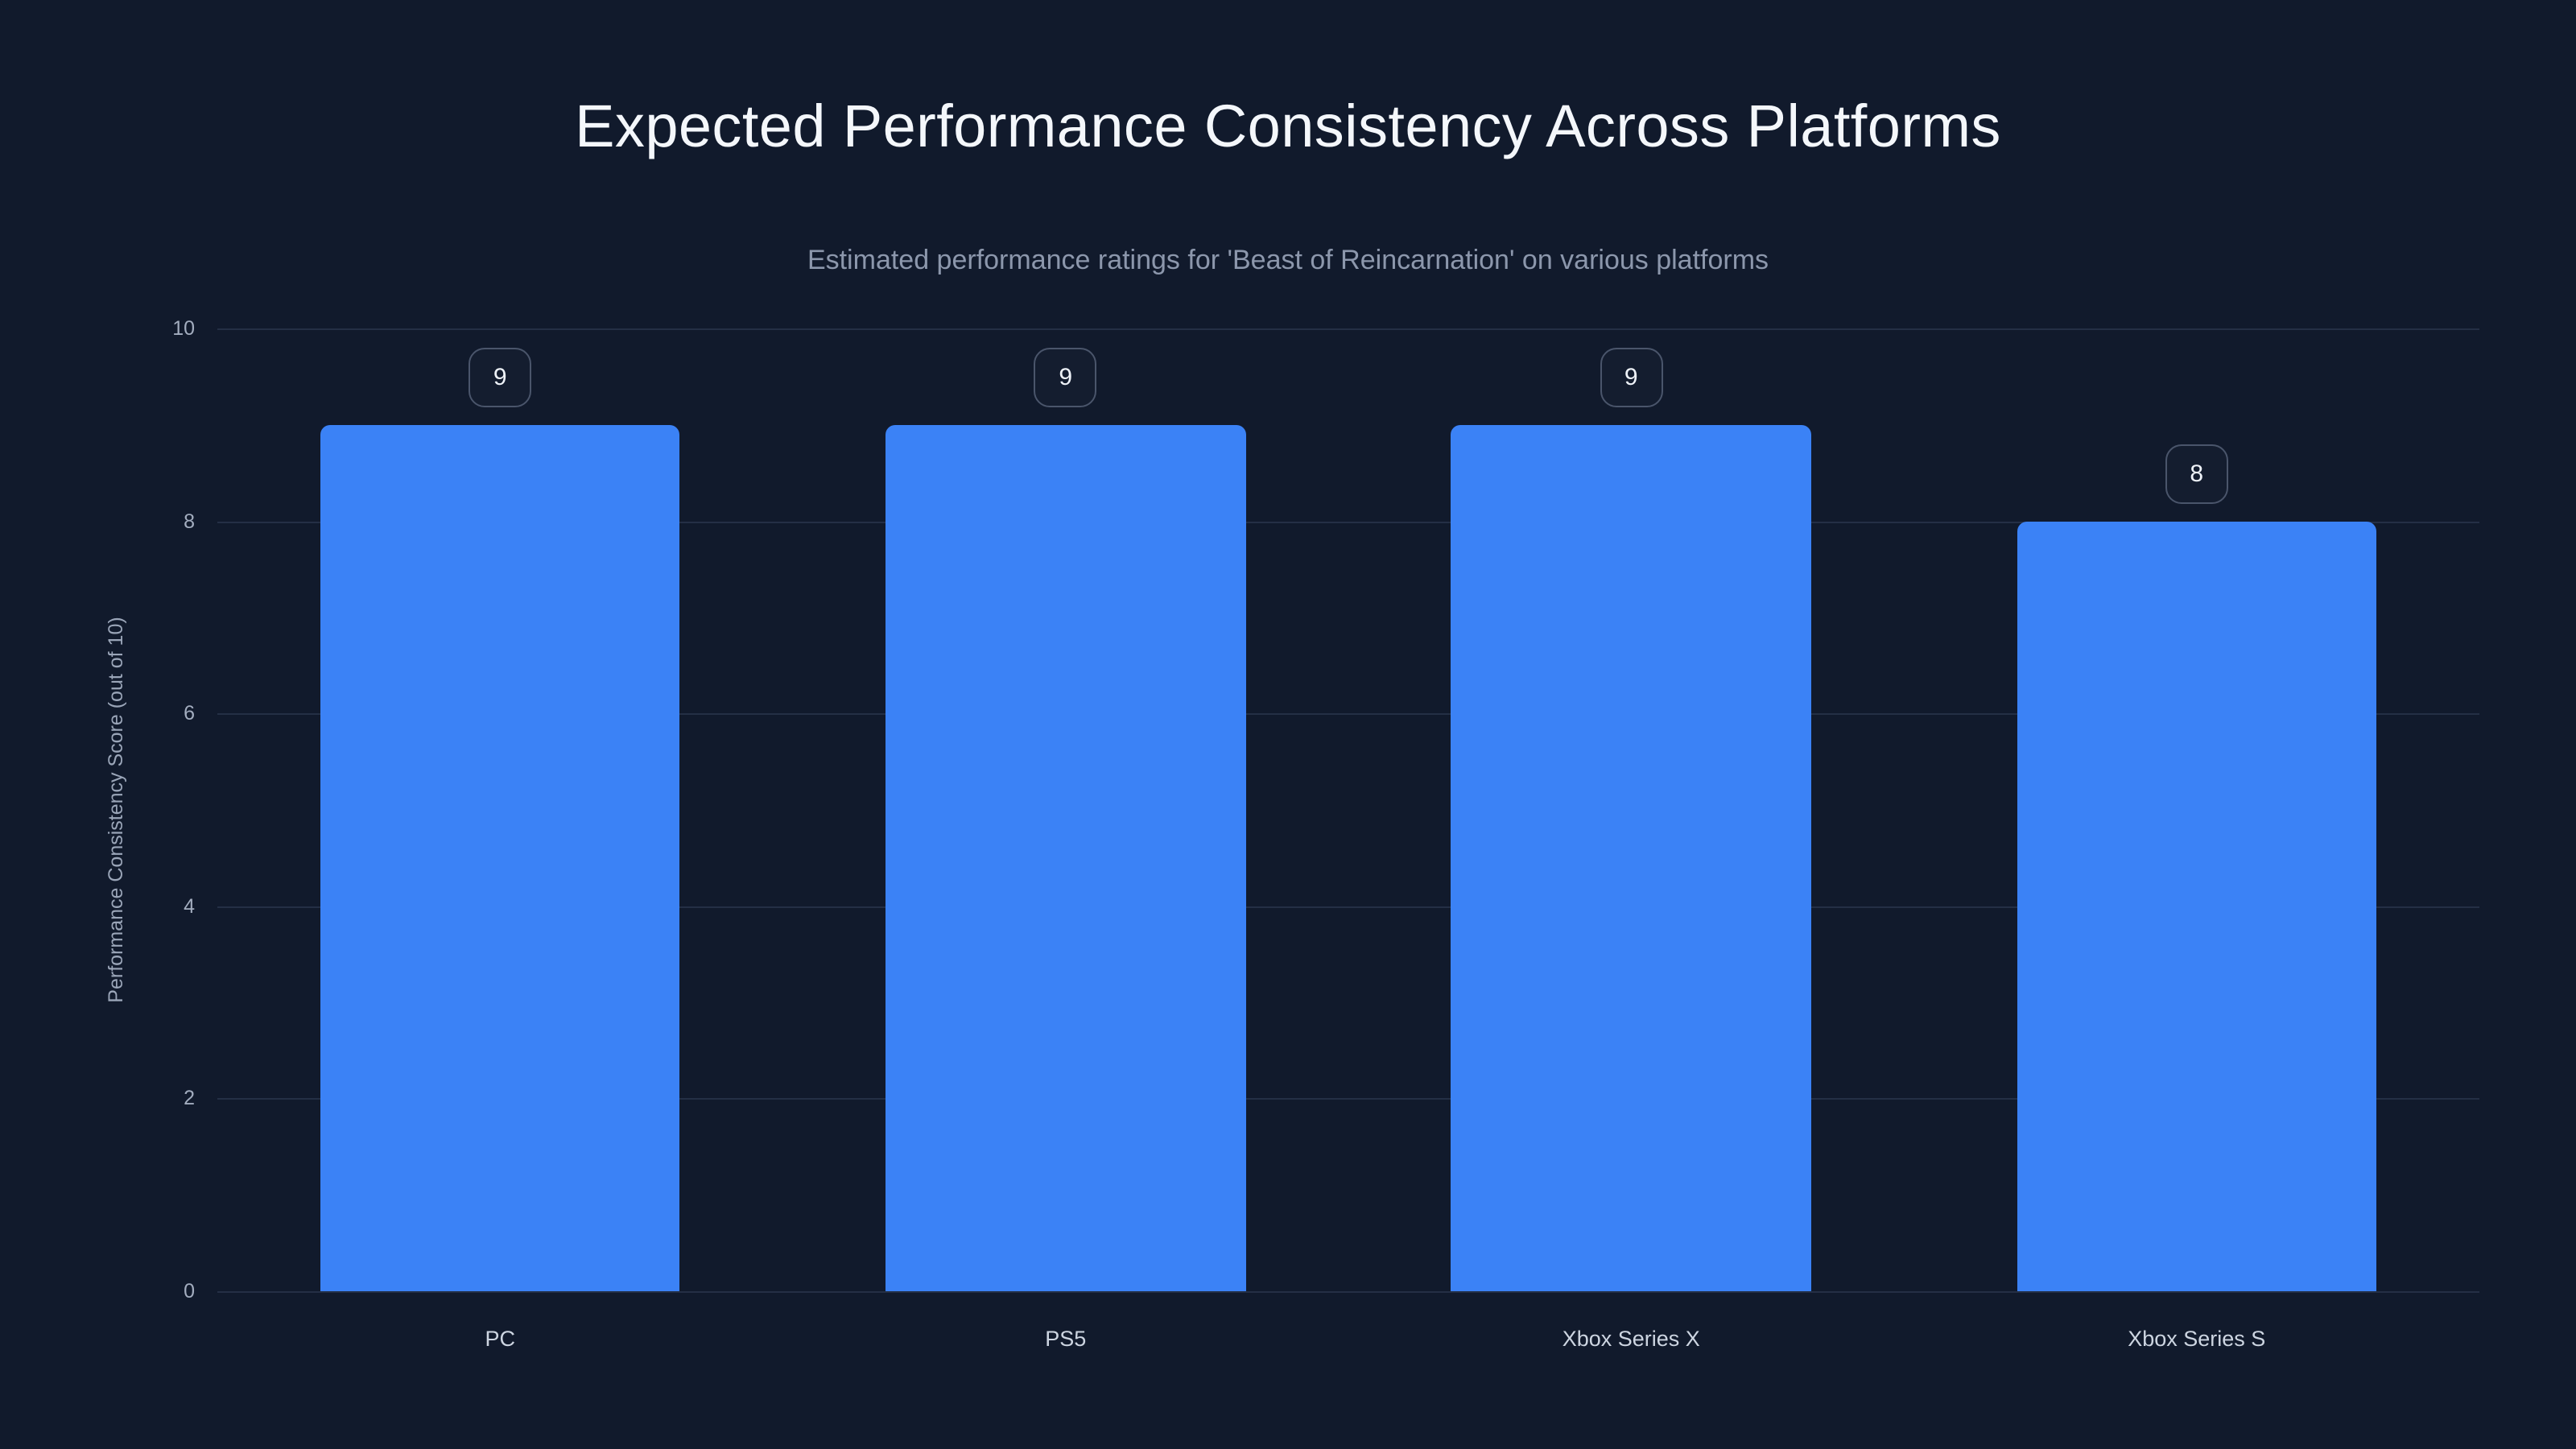 This screenshot has height=1449, width=2576. What do you see at coordinates (1631, 857) in the screenshot?
I see `bar-xbox-series-x` at bounding box center [1631, 857].